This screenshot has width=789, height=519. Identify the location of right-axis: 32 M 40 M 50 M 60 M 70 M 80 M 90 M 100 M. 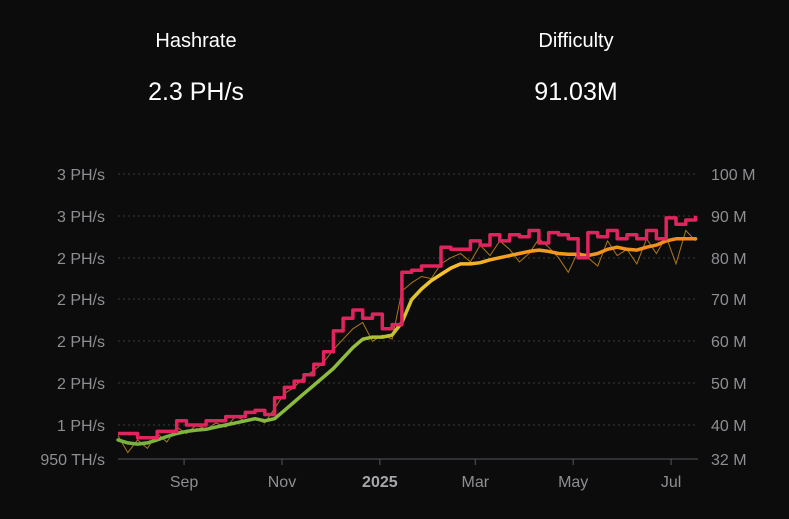
(733, 318).